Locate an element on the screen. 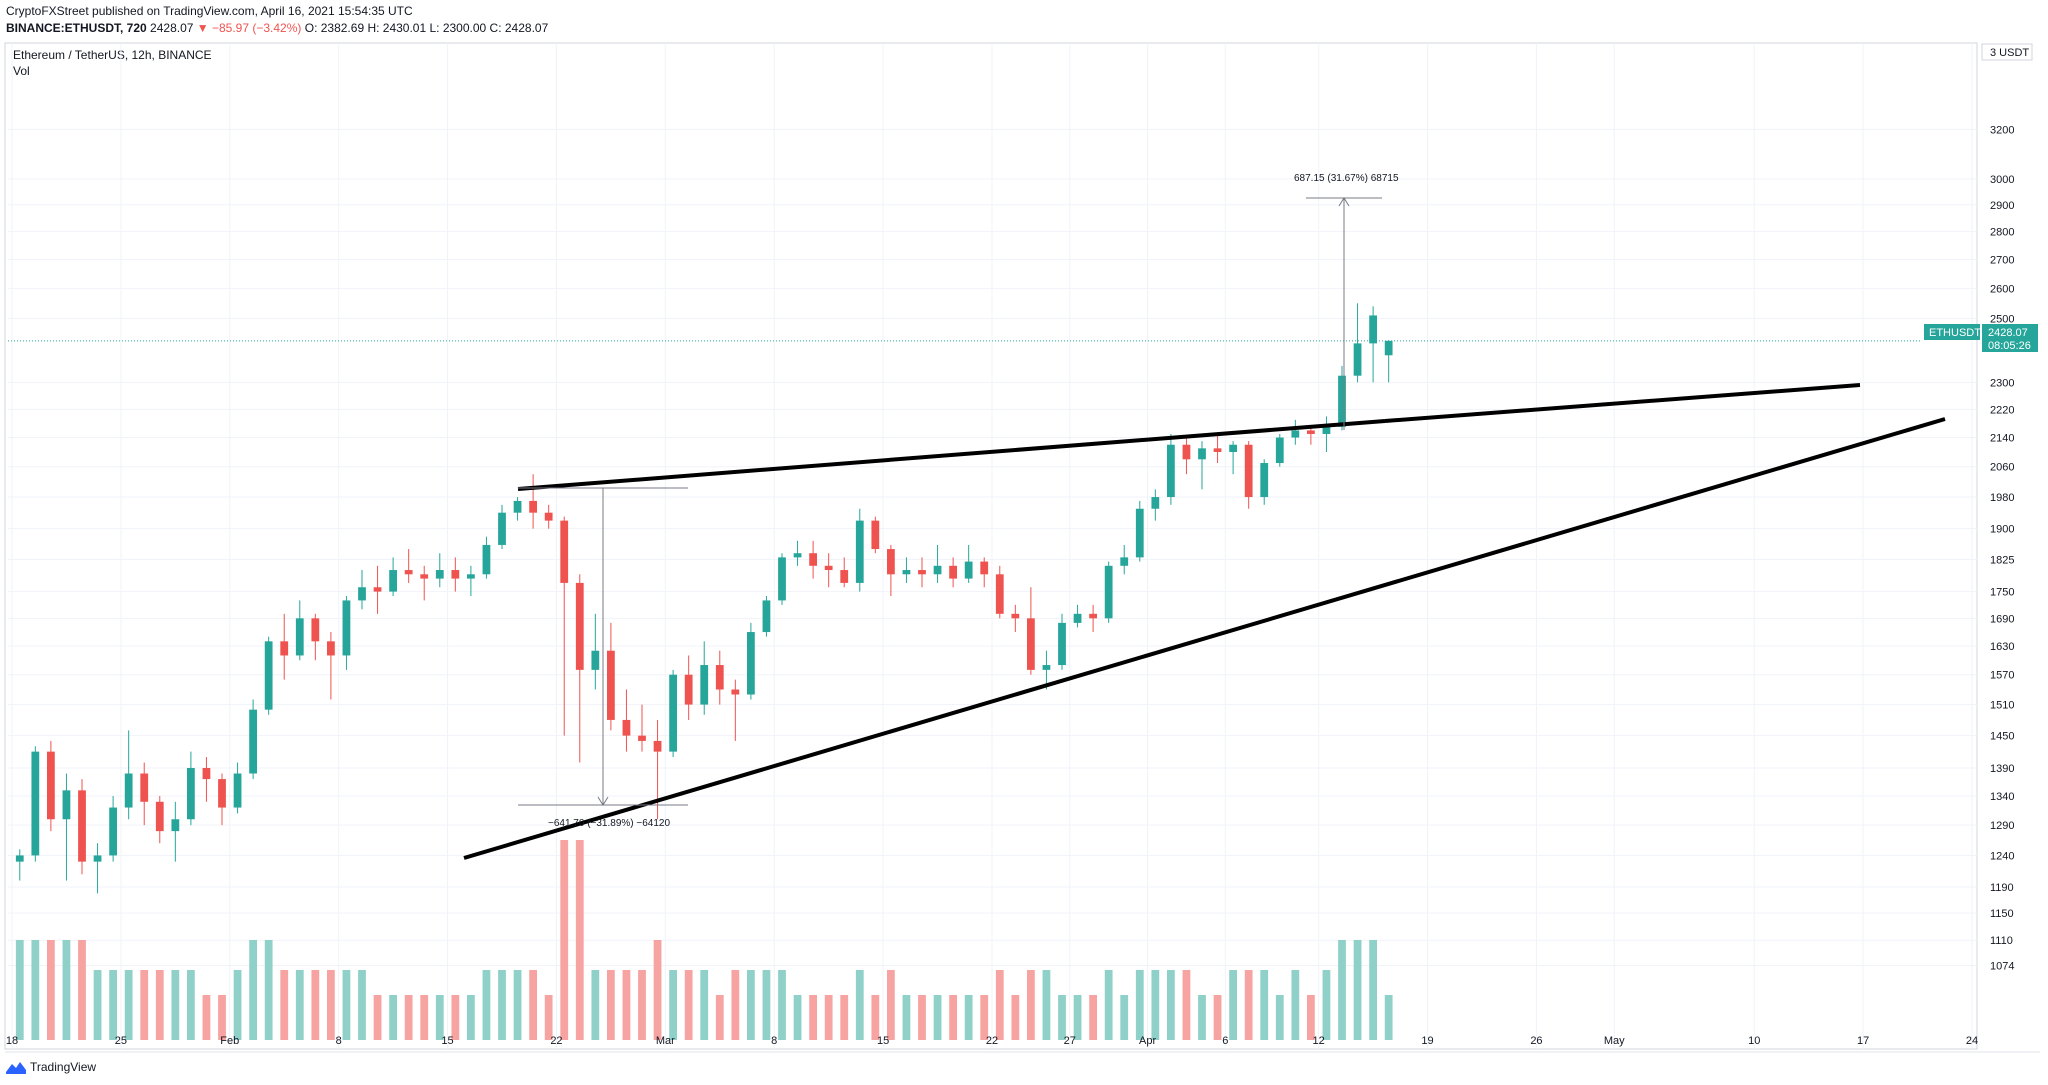  rise-arrow-head is located at coordinates (1344, 202).